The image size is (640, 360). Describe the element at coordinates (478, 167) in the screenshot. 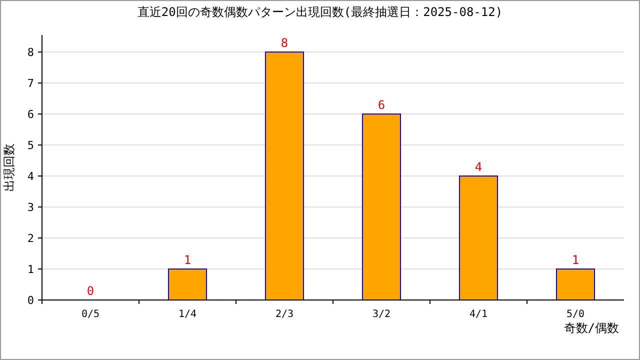

I see `data-label: 4` at that location.